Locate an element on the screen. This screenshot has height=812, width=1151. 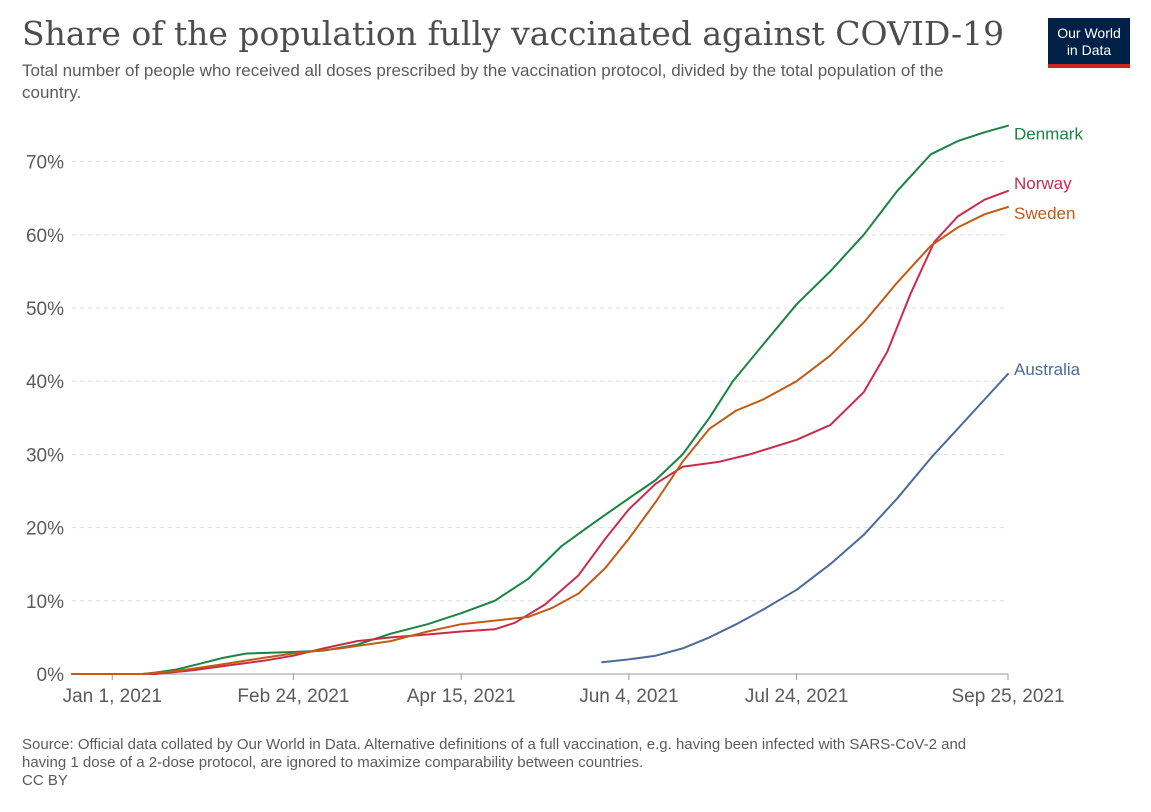
y-tick-label: 30% is located at coordinates (45, 455).